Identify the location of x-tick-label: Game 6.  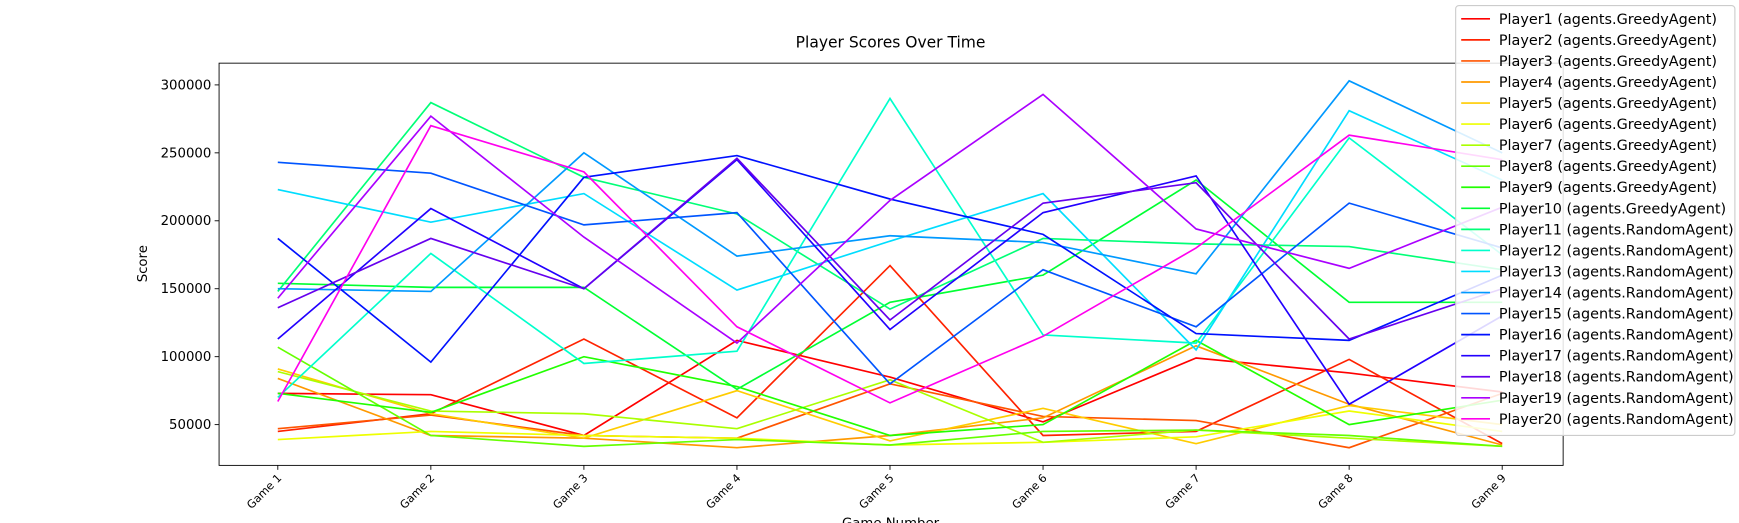
(1030, 492).